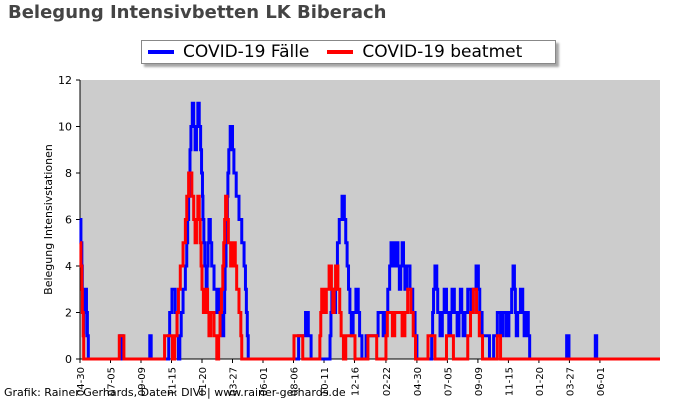 This screenshot has height=400, width=700. I want to click on y-tick-label: 4, so click(68, 266).